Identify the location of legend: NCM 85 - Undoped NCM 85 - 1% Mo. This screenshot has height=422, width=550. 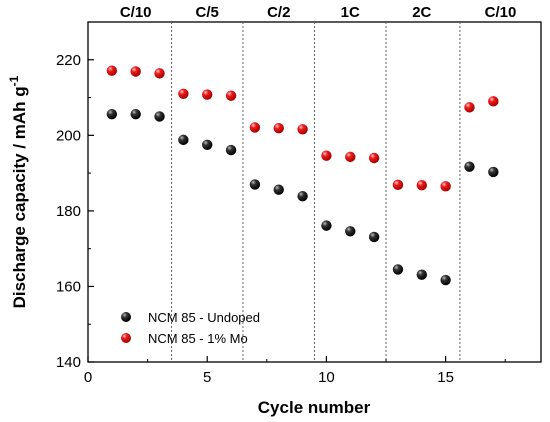
(190, 328).